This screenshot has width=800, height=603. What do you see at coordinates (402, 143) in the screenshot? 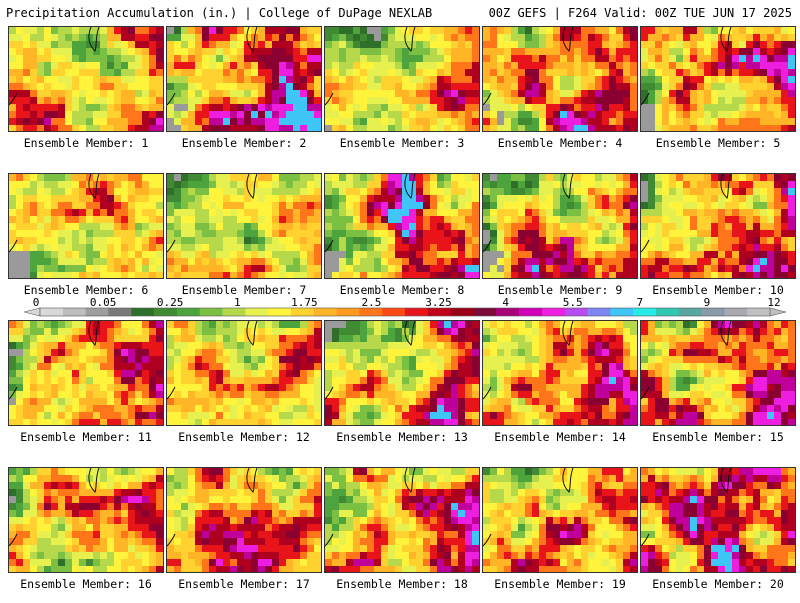
I see `ensemble-member-label: Ensemble Member: 3` at bounding box center [402, 143].